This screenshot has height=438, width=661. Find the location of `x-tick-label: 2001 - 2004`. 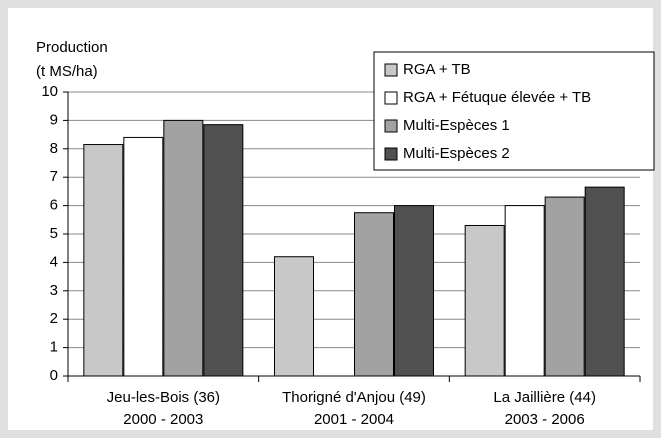

x-tick-label: 2001 - 2004 is located at coordinates (354, 419).